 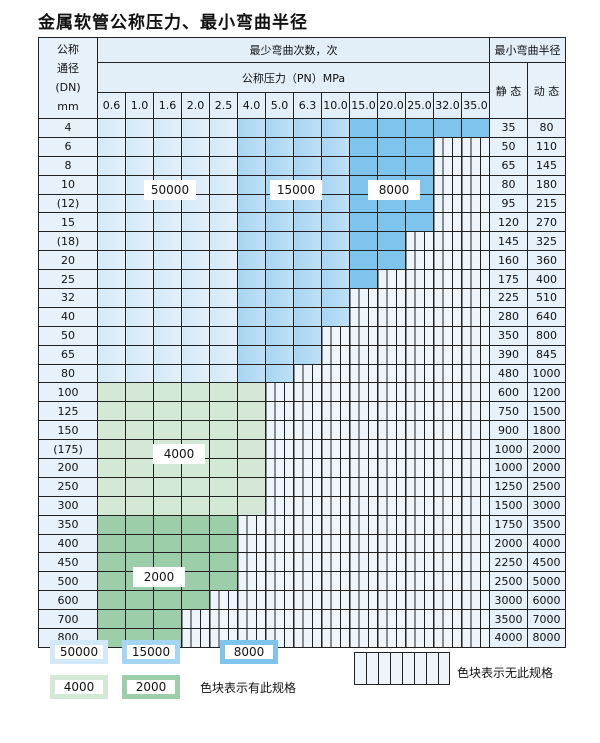 I want to click on dynamic-radius-cell: 3000, so click(x=546, y=505).